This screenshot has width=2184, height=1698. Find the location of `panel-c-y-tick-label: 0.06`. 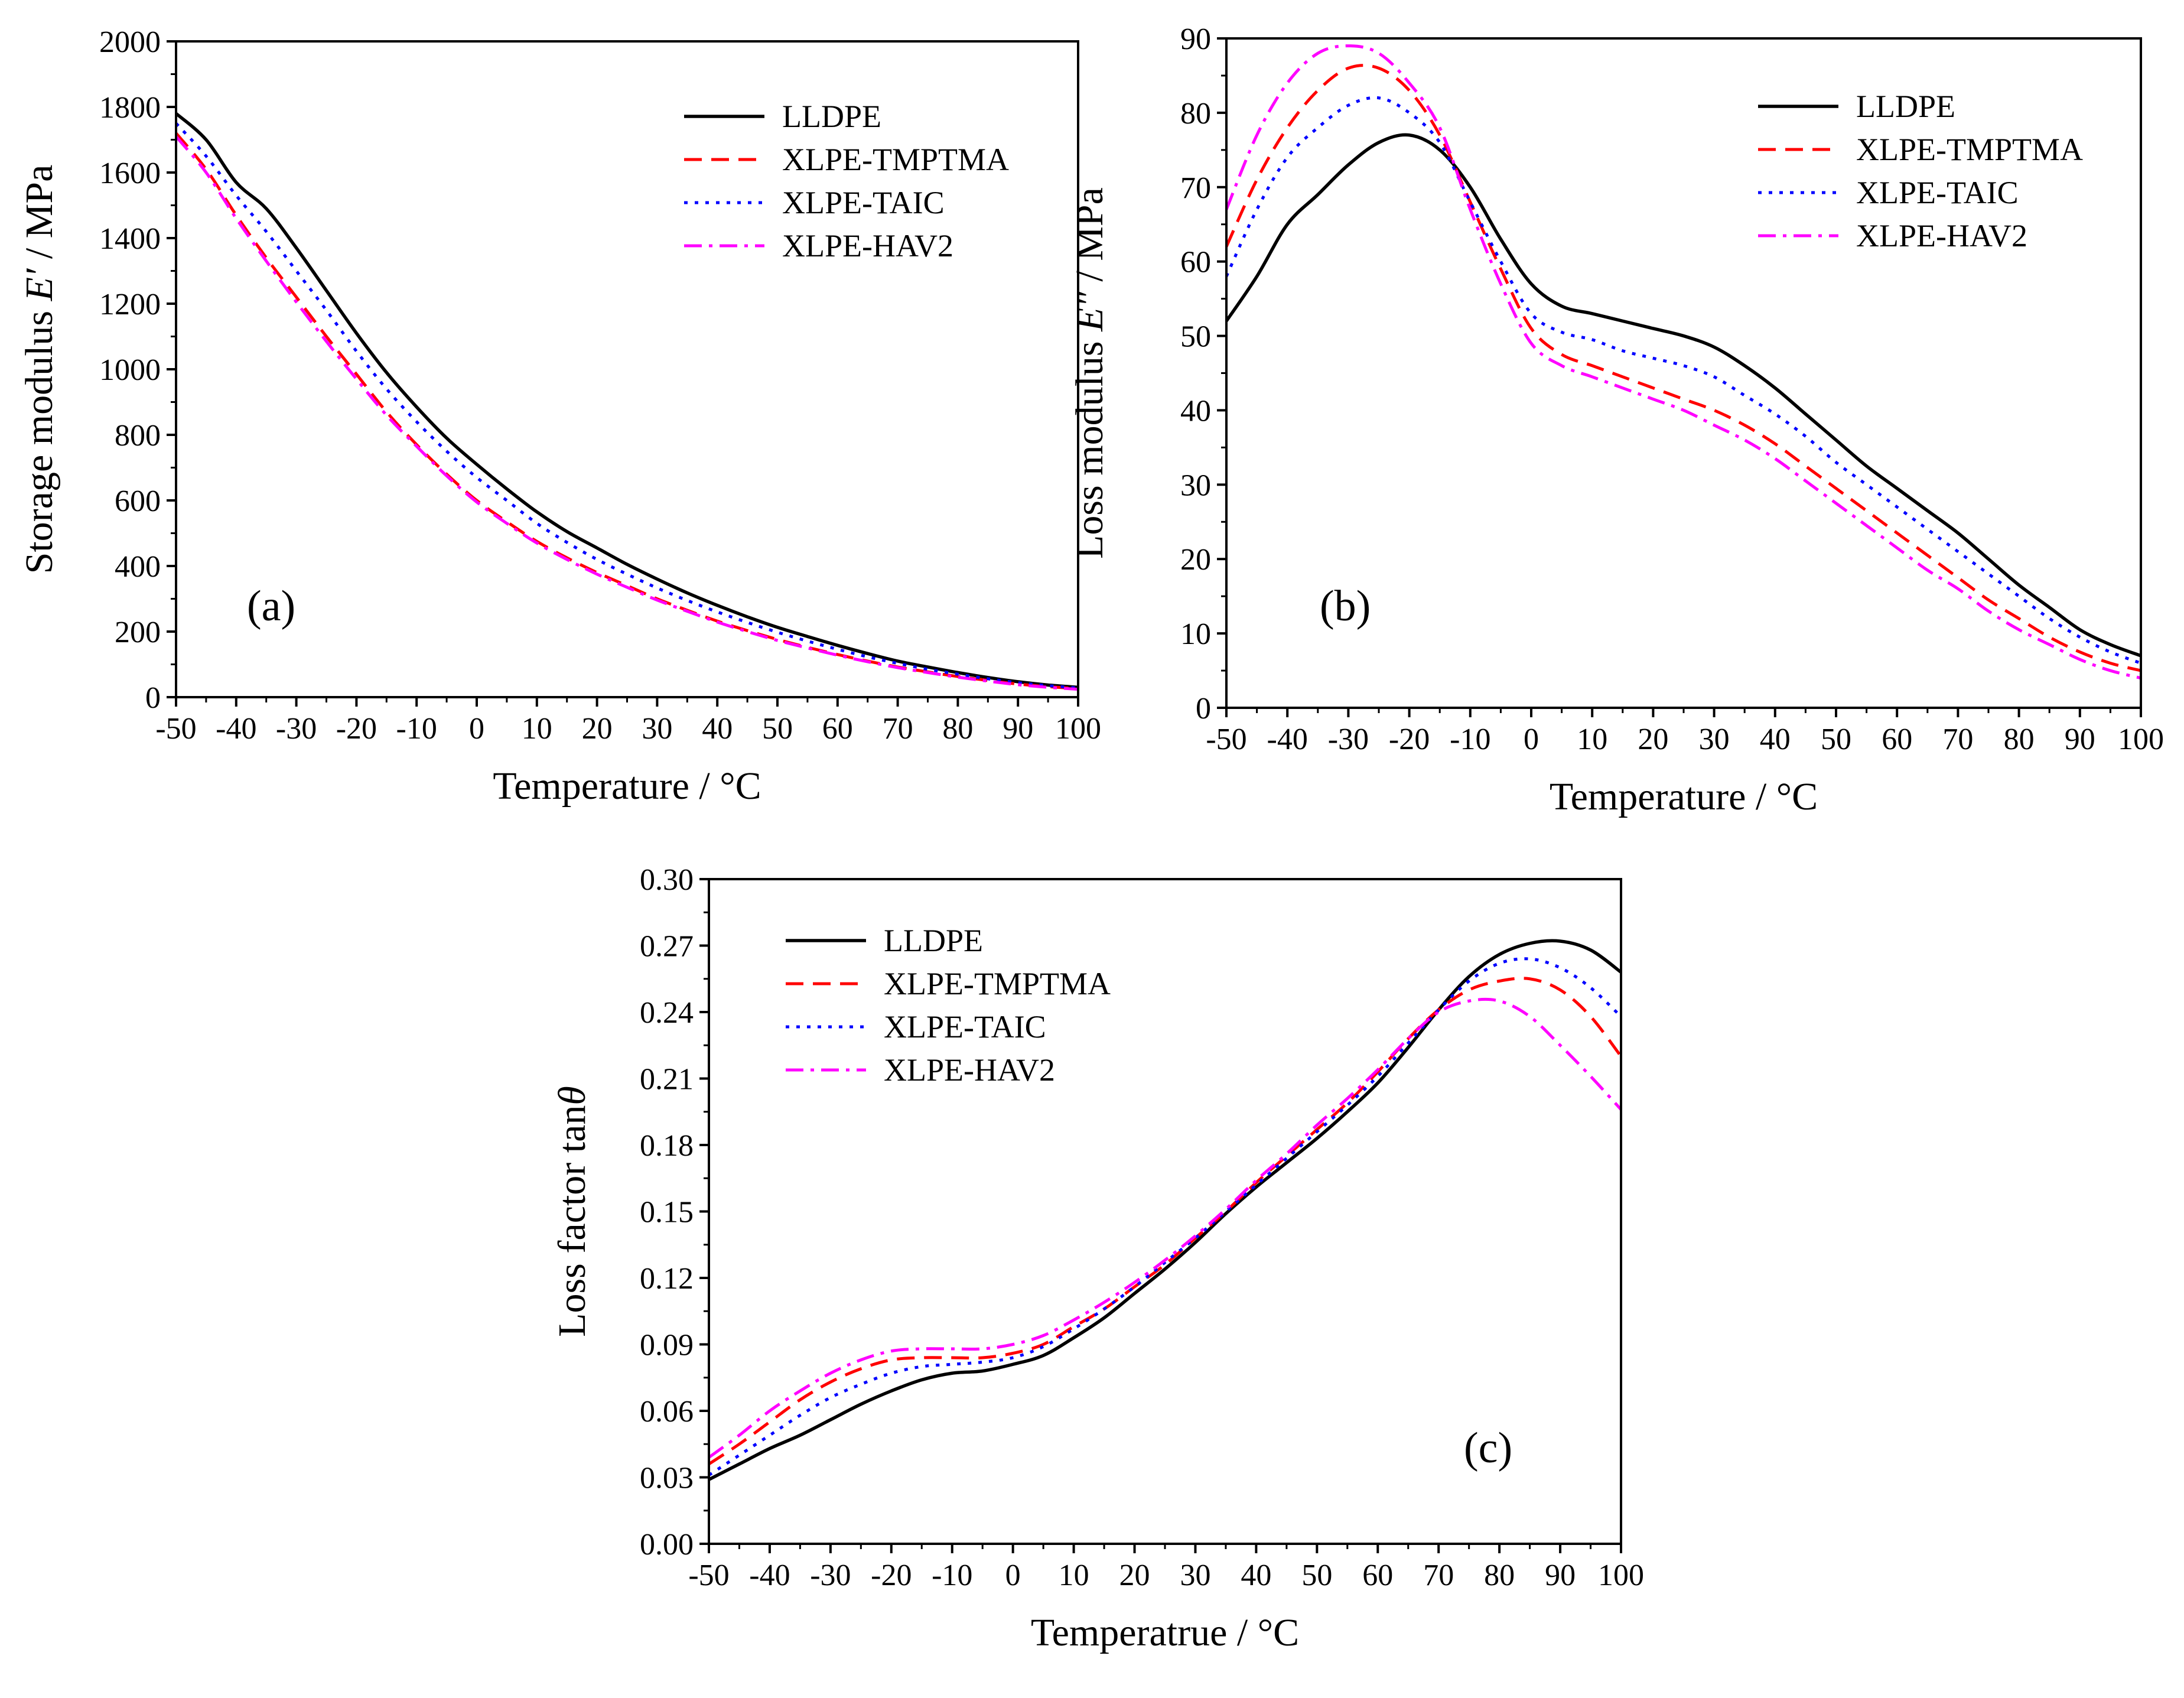

panel-c-y-tick-label: 0.06 is located at coordinates (667, 1412).